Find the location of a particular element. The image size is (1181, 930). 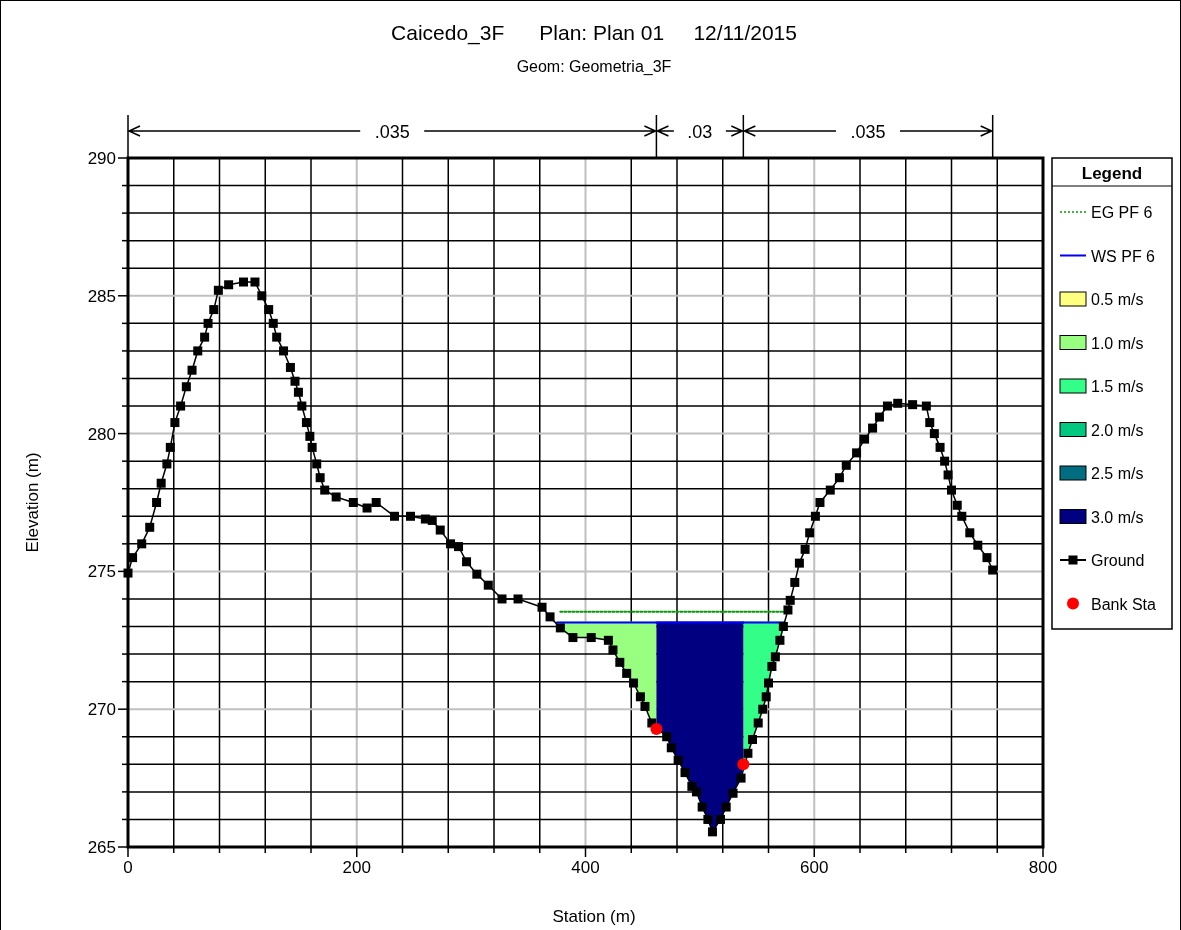

legend-label: 3.0 m/s is located at coordinates (1117, 517).